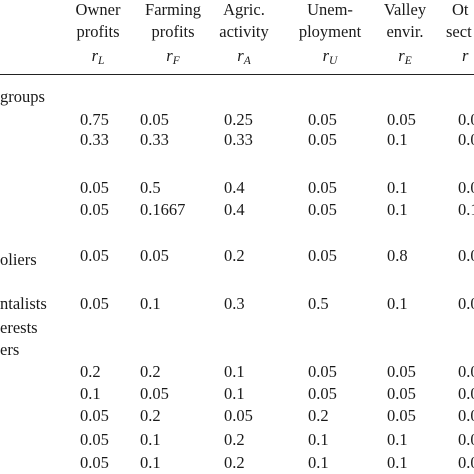  What do you see at coordinates (465, 55) in the screenshot?
I see `col-other-var: r` at bounding box center [465, 55].